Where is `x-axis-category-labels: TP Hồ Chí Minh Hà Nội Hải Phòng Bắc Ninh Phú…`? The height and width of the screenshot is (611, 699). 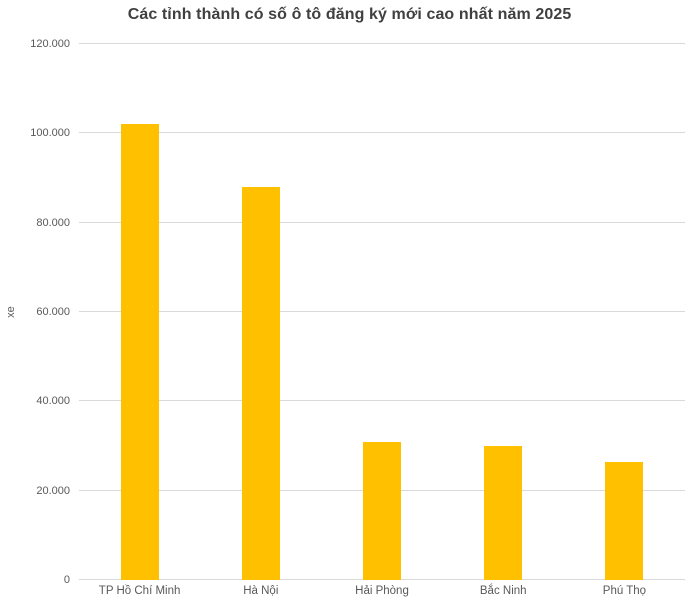
x-axis-category-labels: TP Hồ Chí Minh Hà Nội Hải Phòng Bắc Ninh Phú… is located at coordinates (382, 591).